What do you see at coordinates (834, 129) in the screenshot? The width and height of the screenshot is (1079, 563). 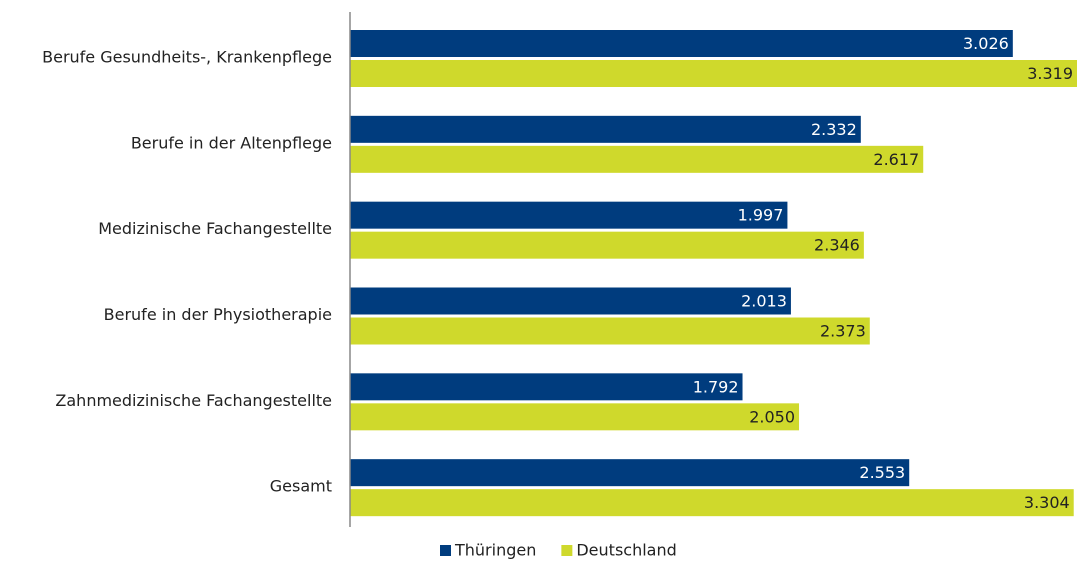 I see `data-label: 2.332` at bounding box center [834, 129].